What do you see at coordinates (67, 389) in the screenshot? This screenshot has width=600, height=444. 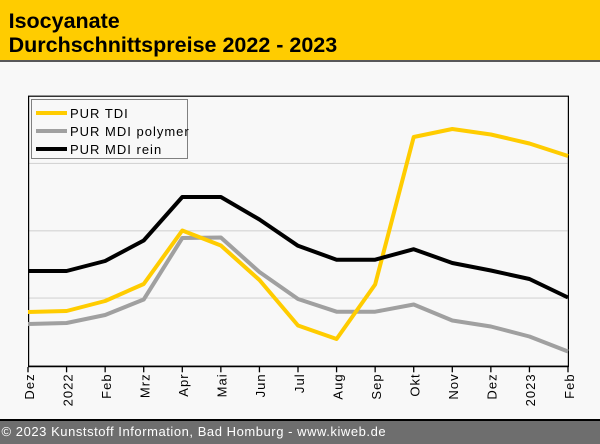 I see `svg-text: 2022` at bounding box center [67, 389].